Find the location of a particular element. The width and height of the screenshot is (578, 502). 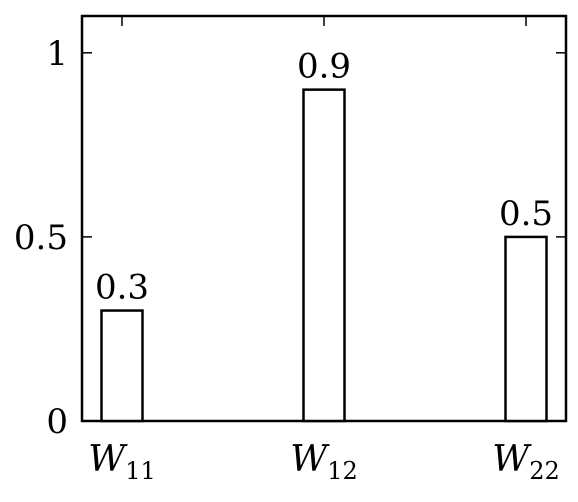

y-tick-label: 0 is located at coordinates (57, 422).